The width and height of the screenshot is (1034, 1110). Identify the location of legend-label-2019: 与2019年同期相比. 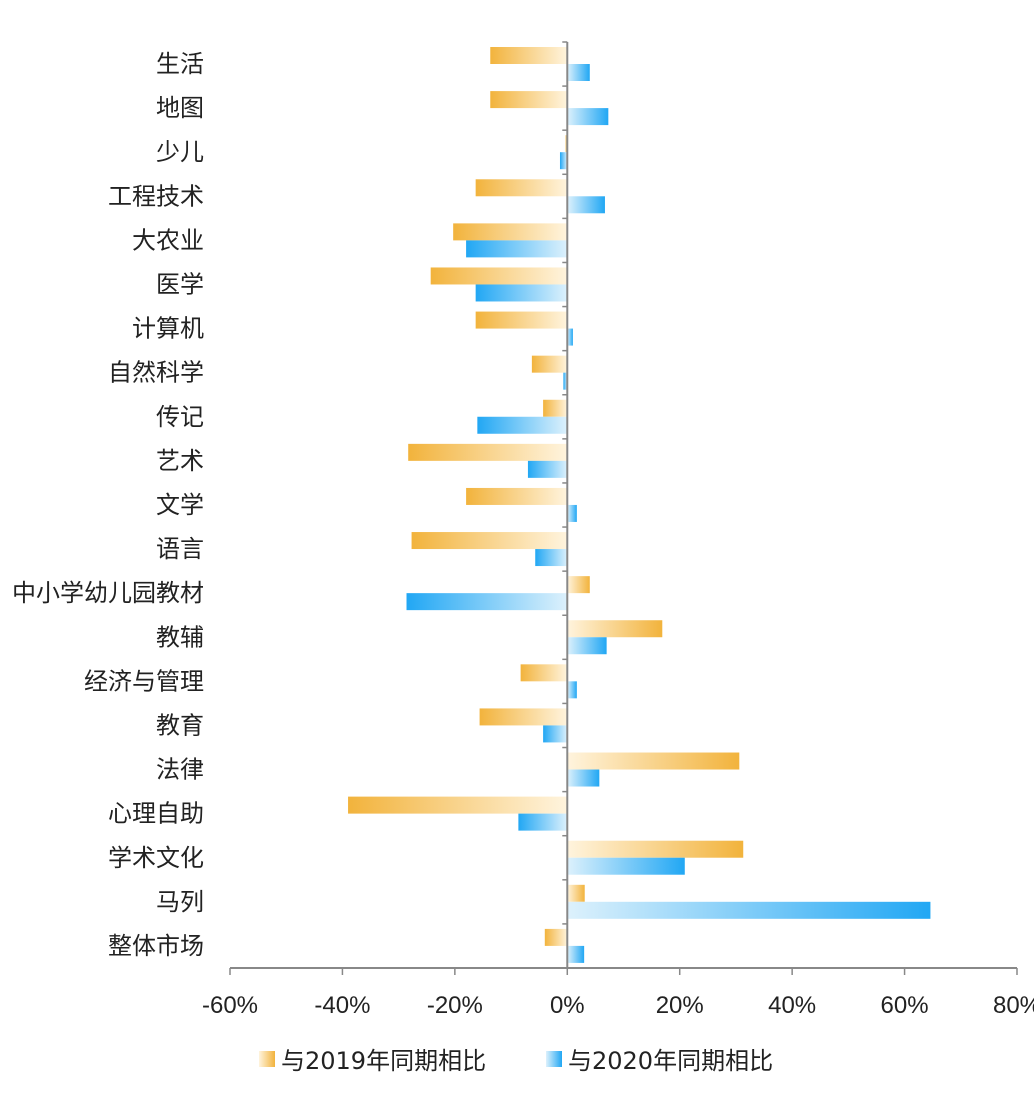
(383, 1061).